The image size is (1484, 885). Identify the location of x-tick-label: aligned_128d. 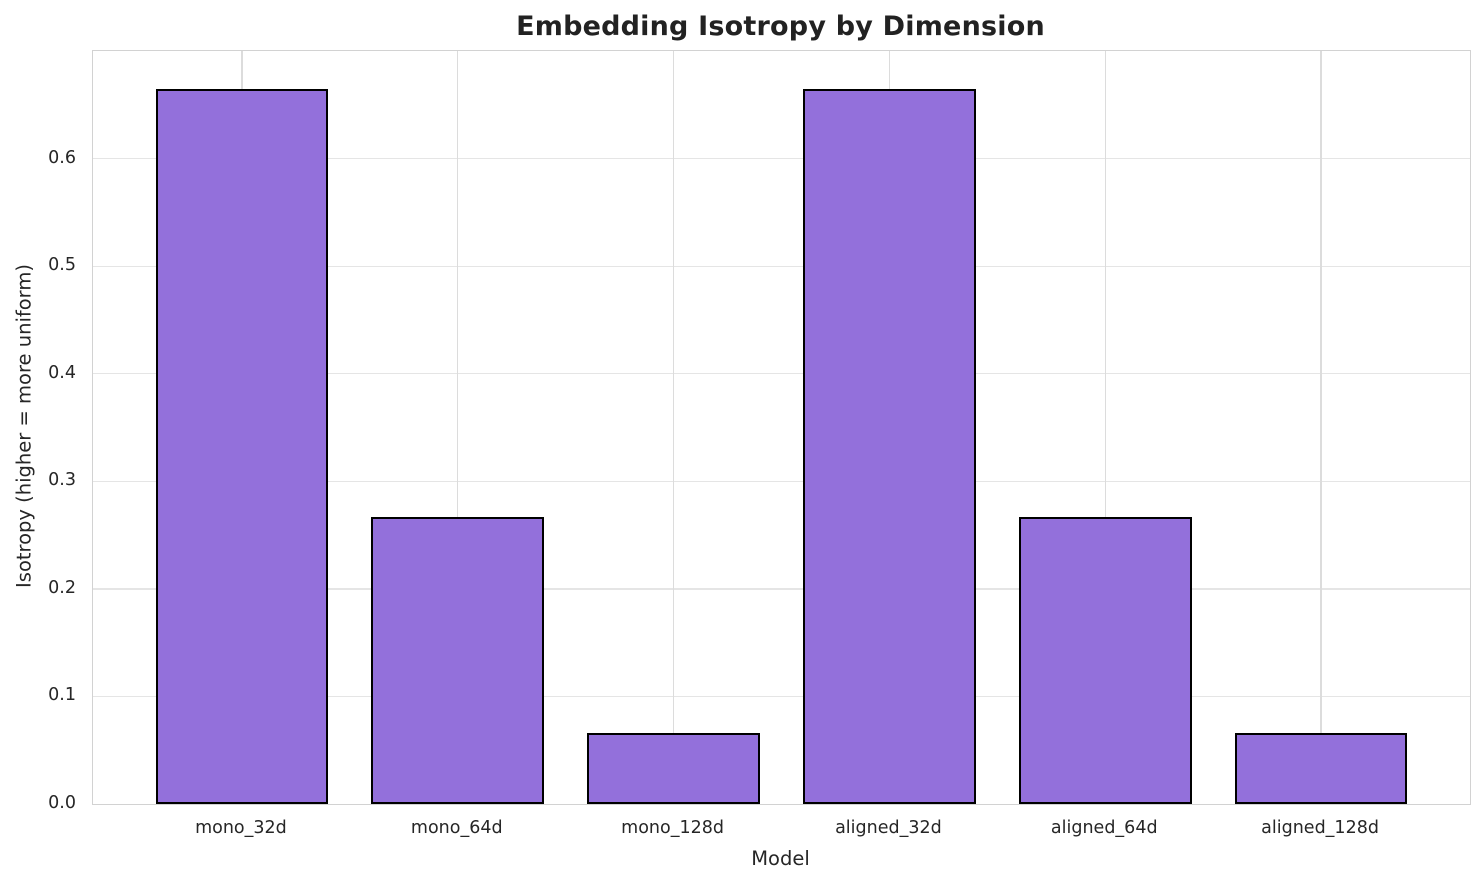
(1320, 828).